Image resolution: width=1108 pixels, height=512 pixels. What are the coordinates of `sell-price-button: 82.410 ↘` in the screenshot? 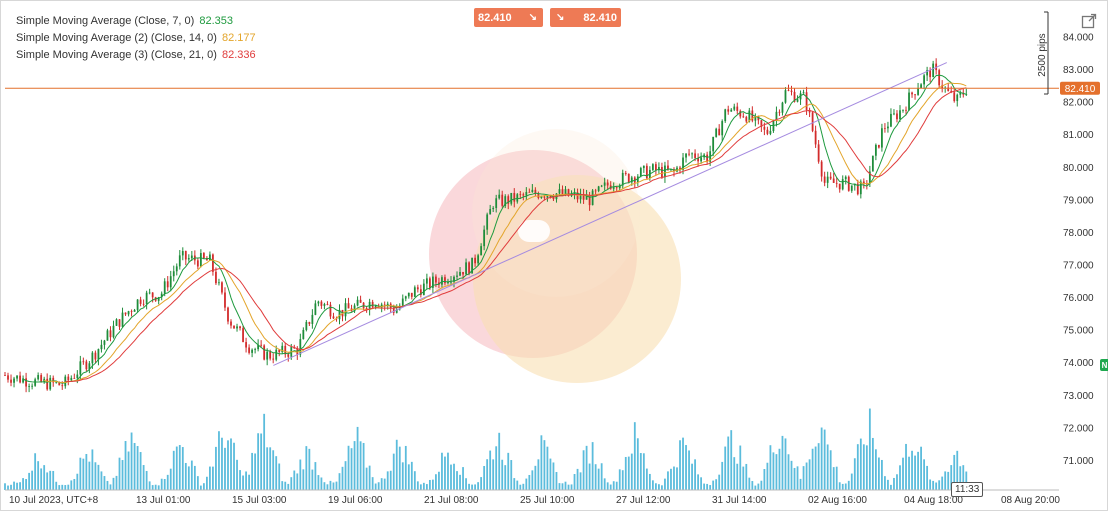 It's located at (508, 17).